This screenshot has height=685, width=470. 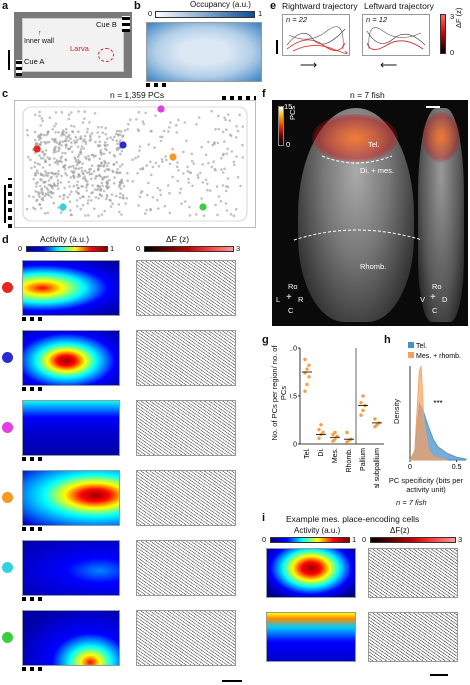 What do you see at coordinates (239, 98) in the screenshot?
I see `c-checker-top` at bounding box center [239, 98].